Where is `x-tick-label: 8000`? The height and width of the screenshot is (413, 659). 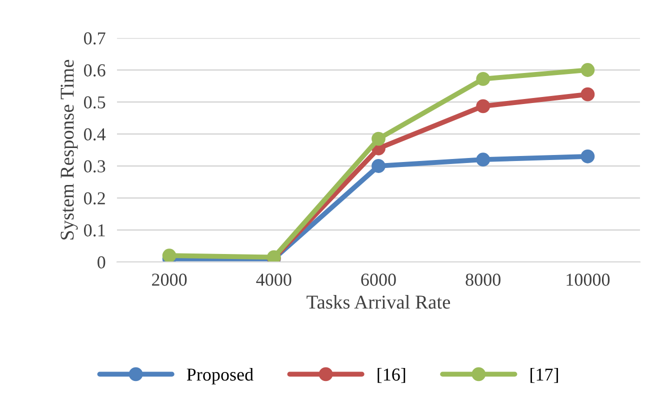 x-tick-label: 8000 is located at coordinates (483, 280).